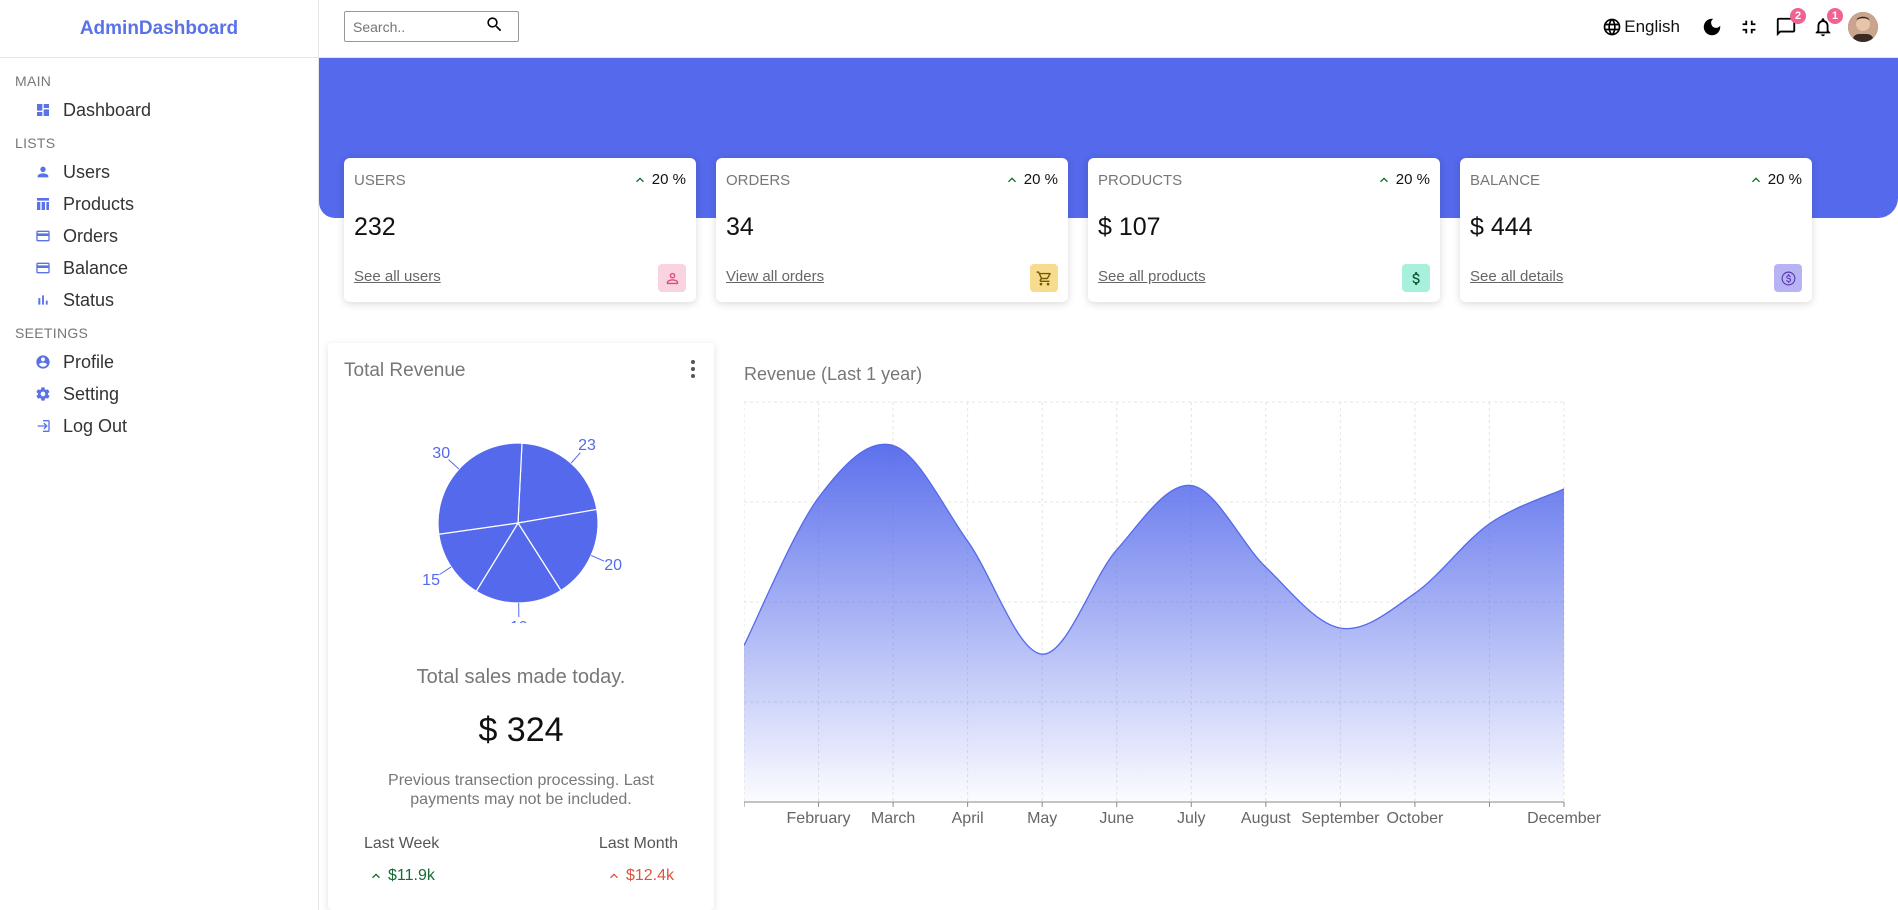 The image size is (1898, 910). Describe the element at coordinates (1835, 16) in the screenshot. I see `notifications-badge: 1` at that location.